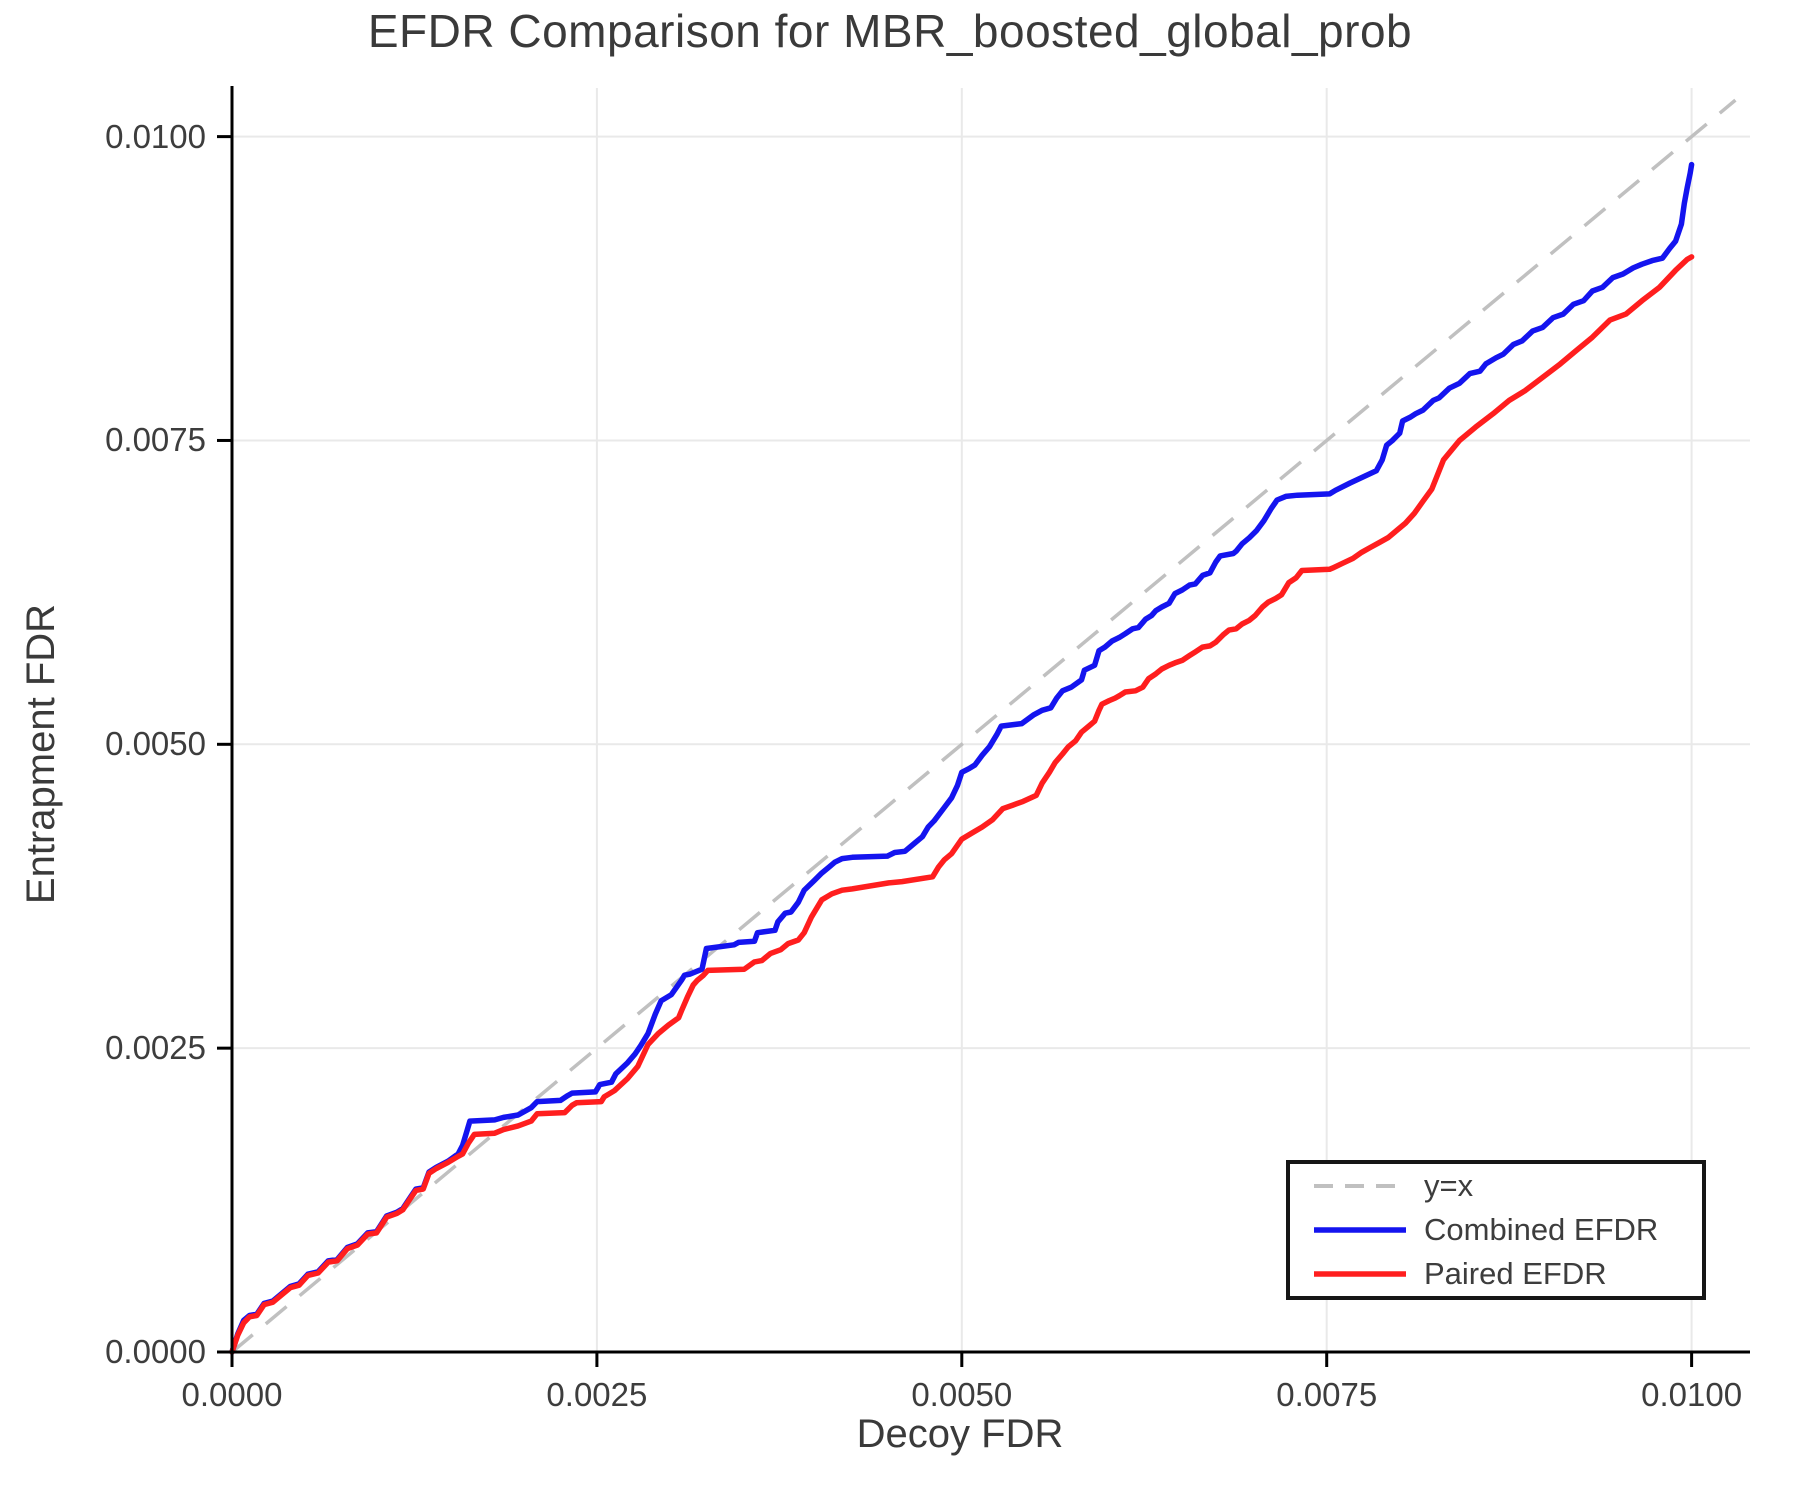 The width and height of the screenshot is (1800, 1500). What do you see at coordinates (1327, 1394) in the screenshot?
I see `x-tick-label: 0.0075` at bounding box center [1327, 1394].